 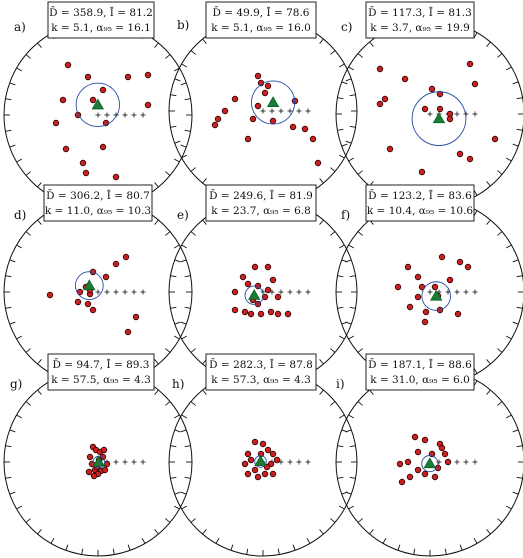 I want to click on stat-precision: k = 57.5, α₉₅ = 4.3, so click(x=101, y=380).